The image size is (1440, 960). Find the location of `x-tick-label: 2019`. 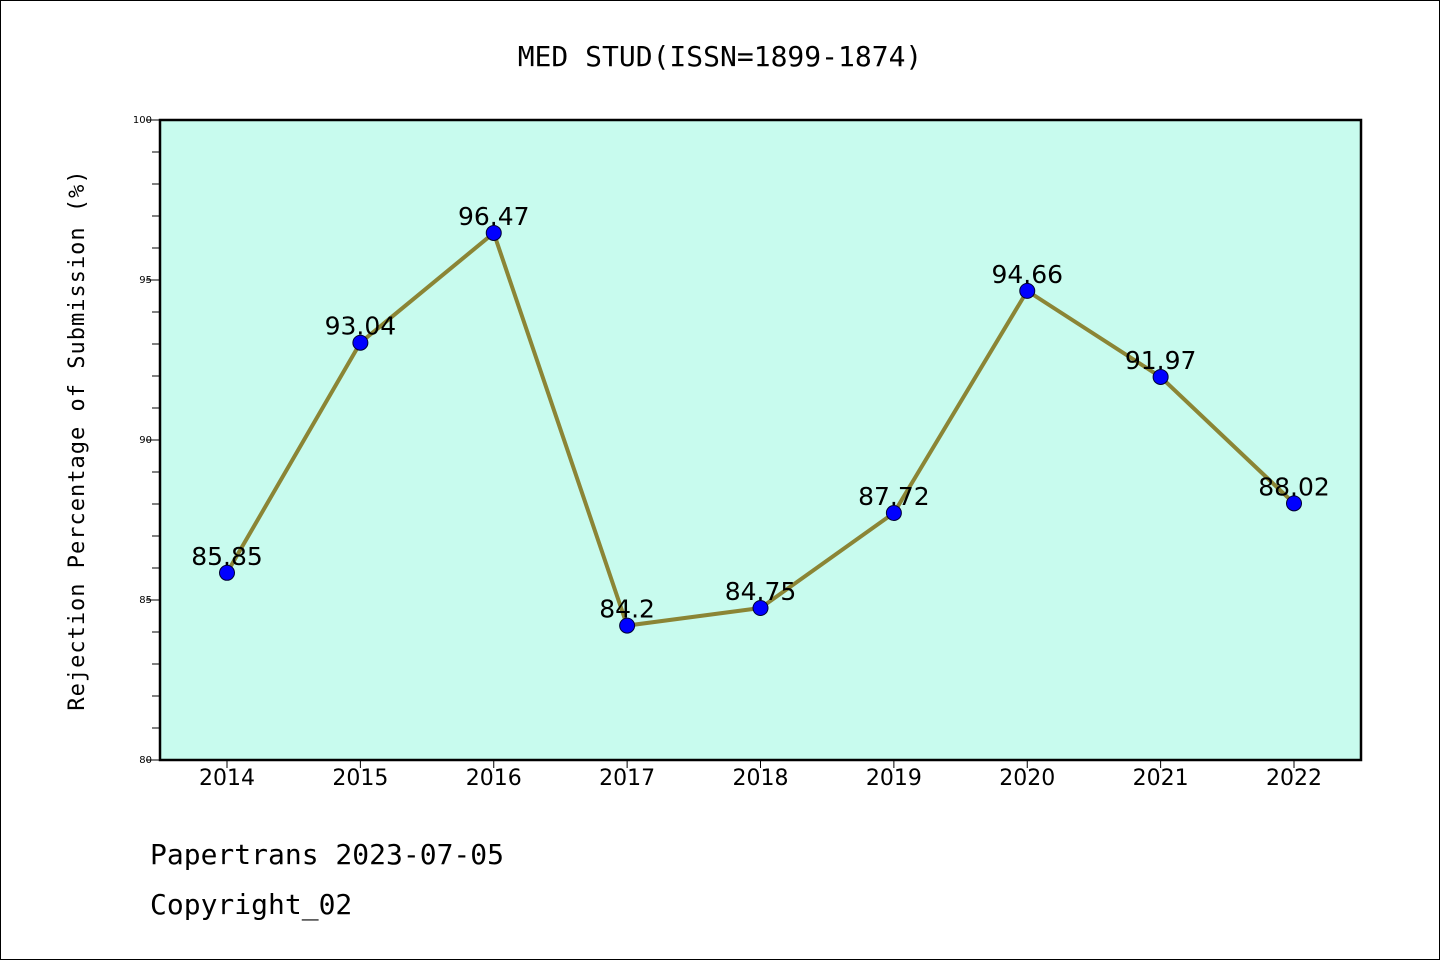

x-tick-label: 2019 is located at coordinates (894, 778).